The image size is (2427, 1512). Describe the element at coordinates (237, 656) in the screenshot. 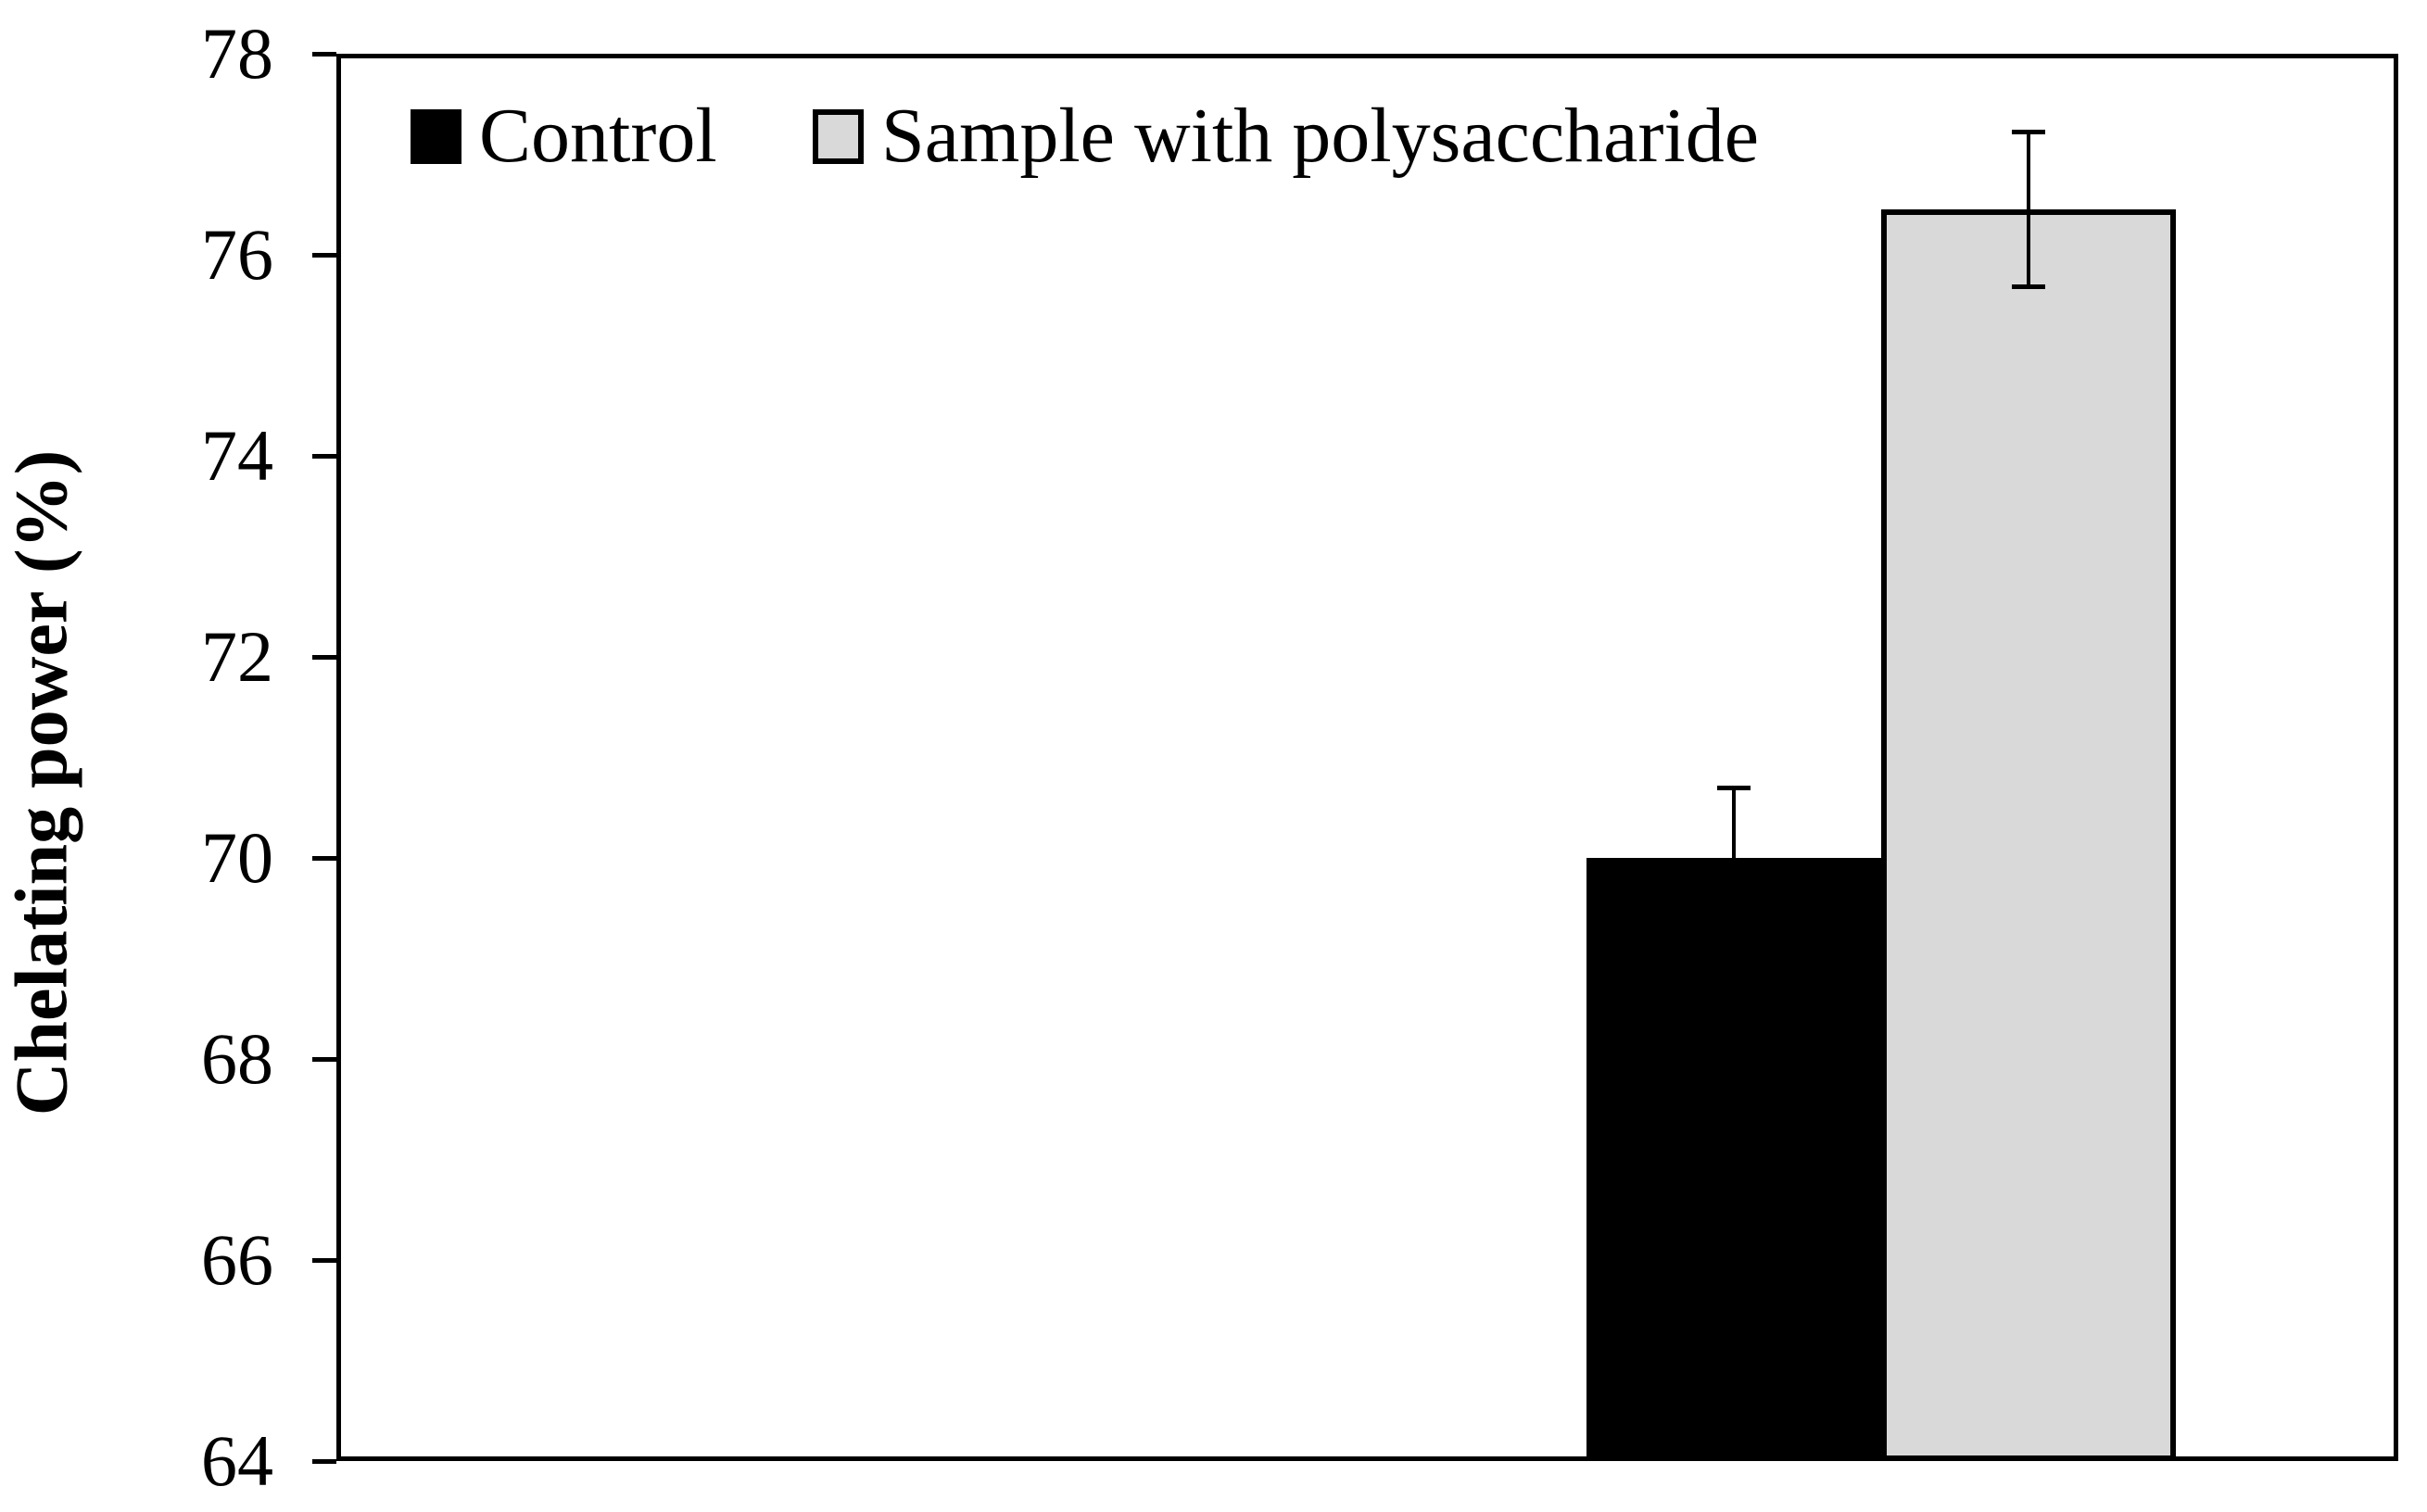

I see `y-tick-label: 72` at that location.